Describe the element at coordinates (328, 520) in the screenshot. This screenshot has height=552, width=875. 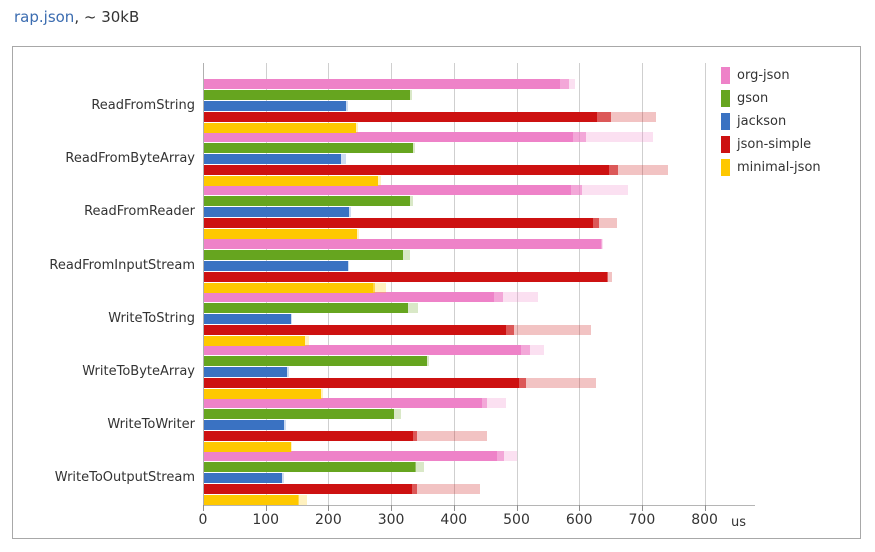
I see `x-tick-label: 200` at that location.